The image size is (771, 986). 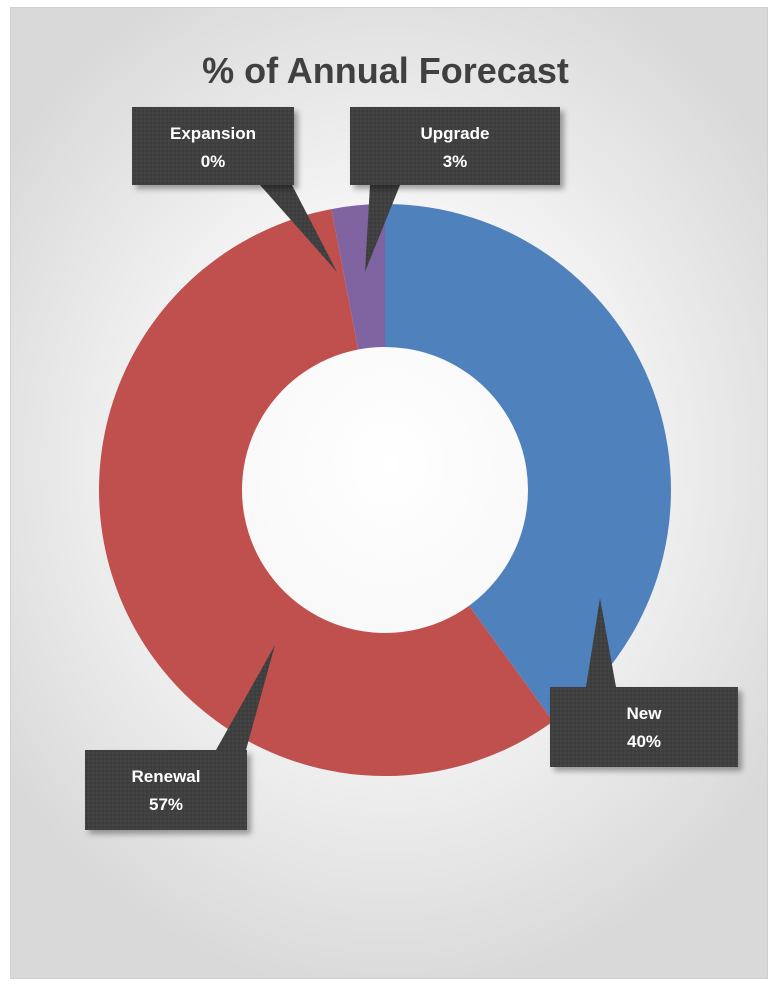 What do you see at coordinates (166, 776) in the screenshot?
I see `category-label: Renewal` at bounding box center [166, 776].